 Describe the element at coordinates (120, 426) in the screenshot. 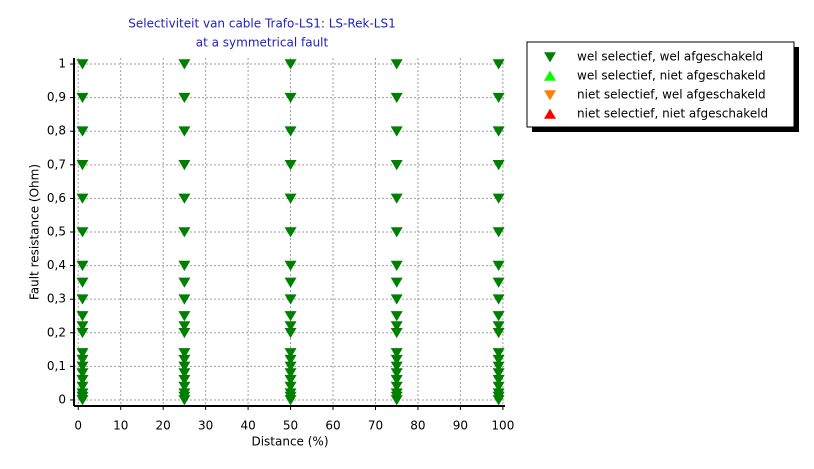

I see `x-tick-label: 10` at that location.